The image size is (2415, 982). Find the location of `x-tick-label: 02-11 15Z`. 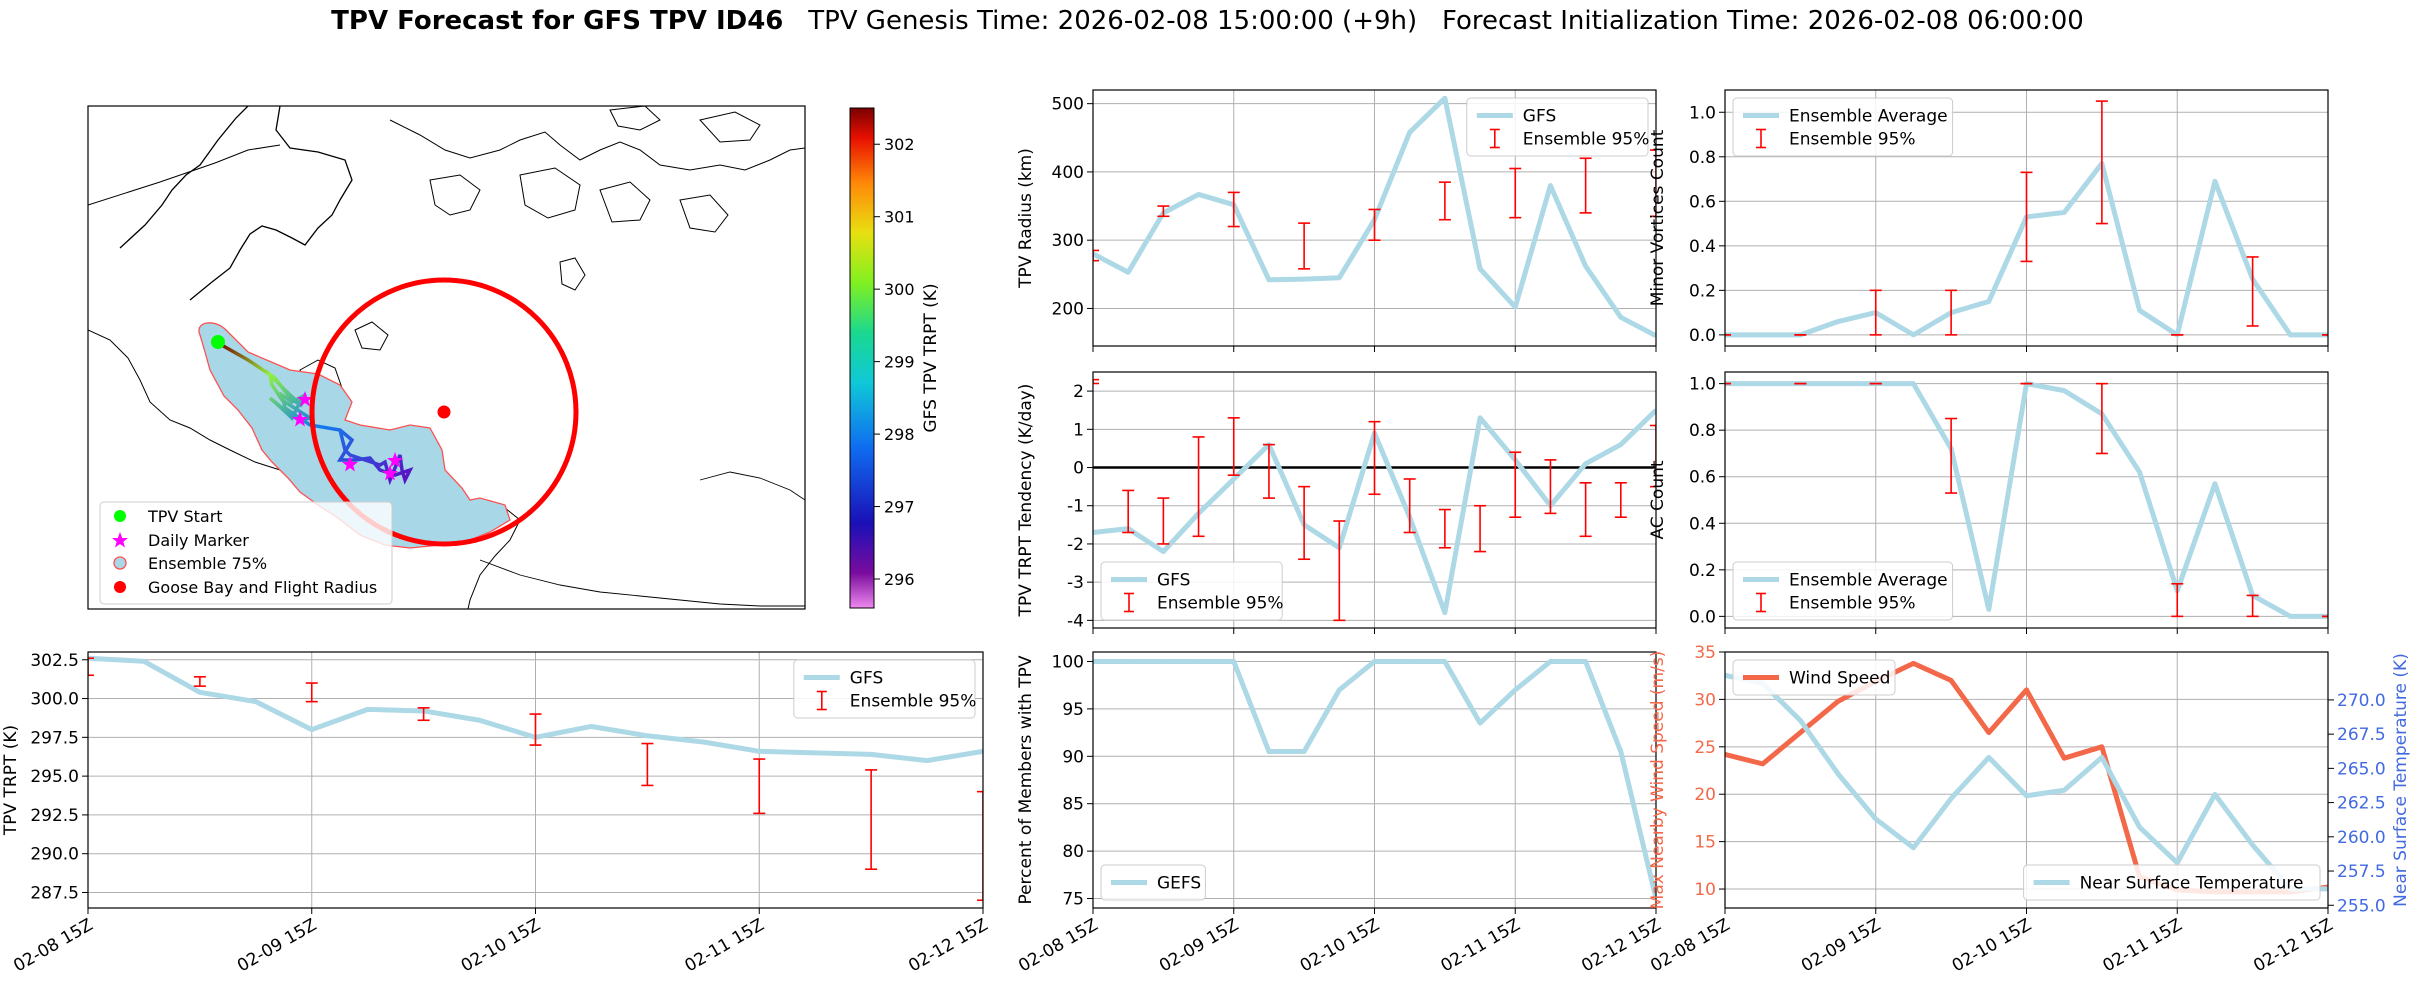

x-tick-label: 02-11 15Z is located at coordinates (1480, 945).